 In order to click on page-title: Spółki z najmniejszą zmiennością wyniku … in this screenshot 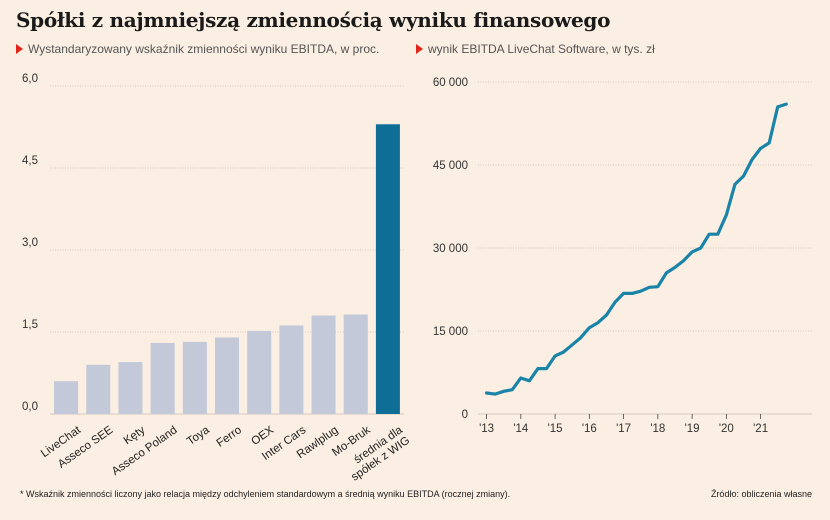, I will do `click(313, 20)`.